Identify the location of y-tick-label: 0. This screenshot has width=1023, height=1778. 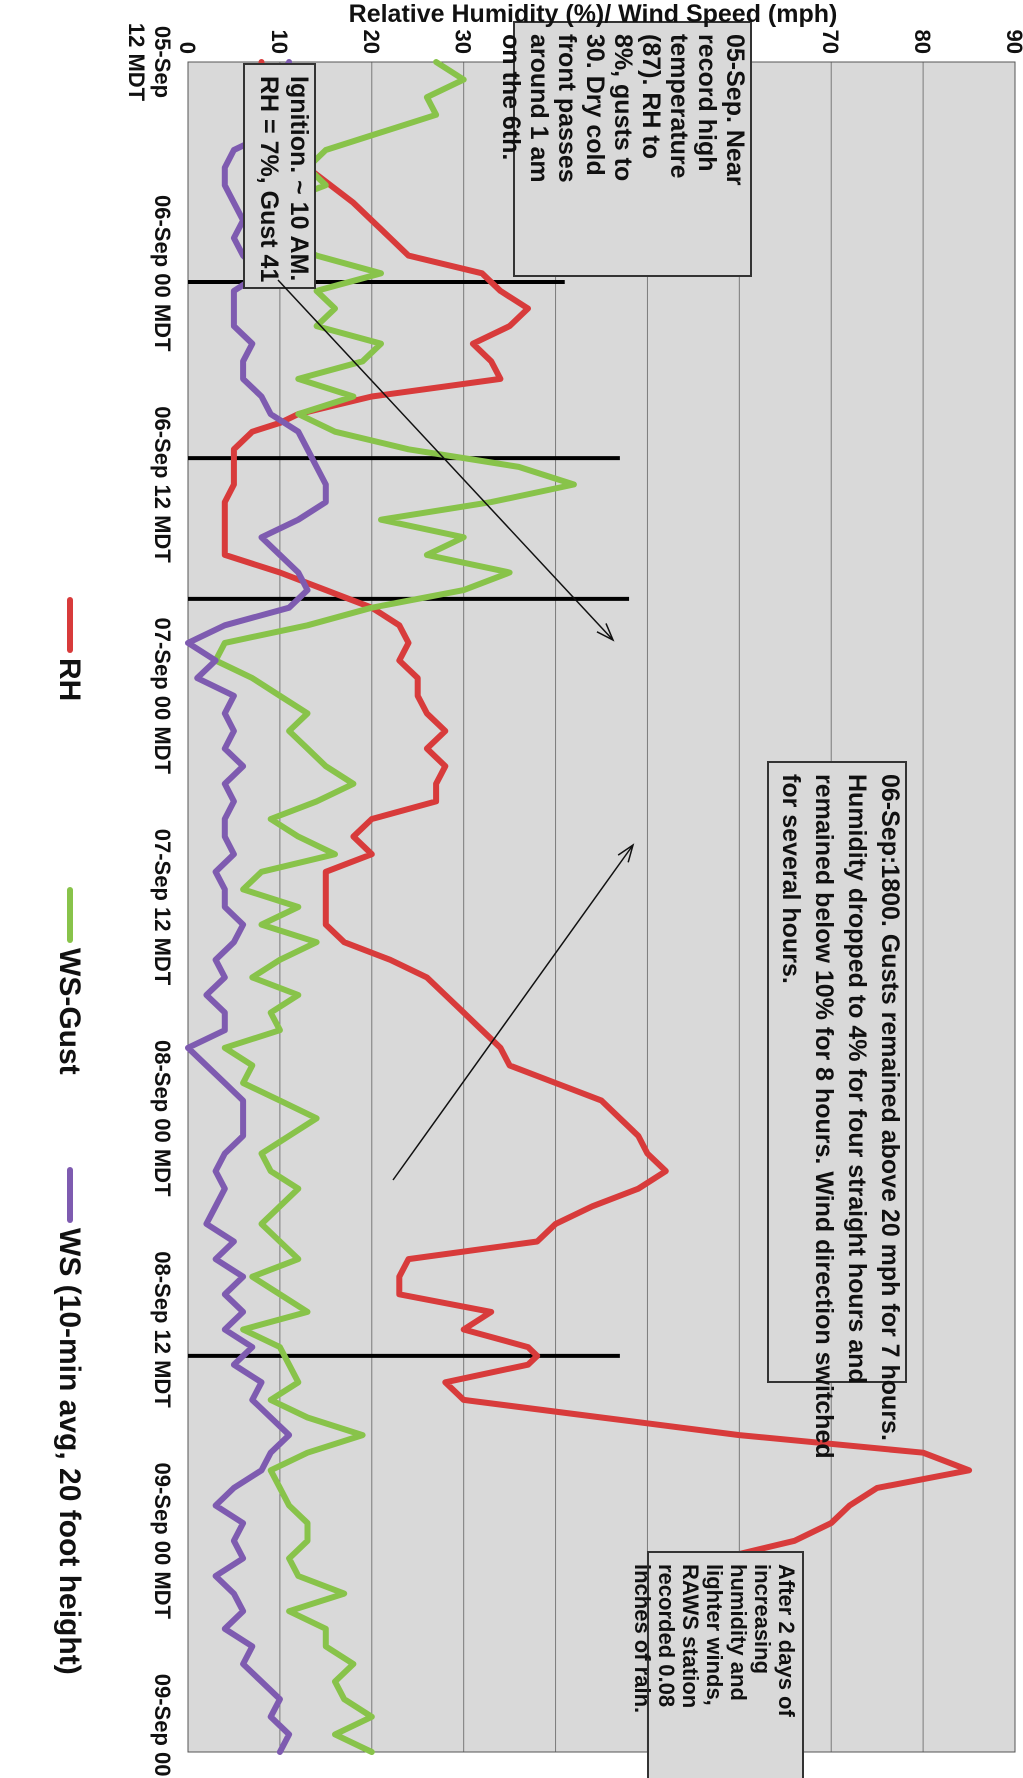
(187, 48).